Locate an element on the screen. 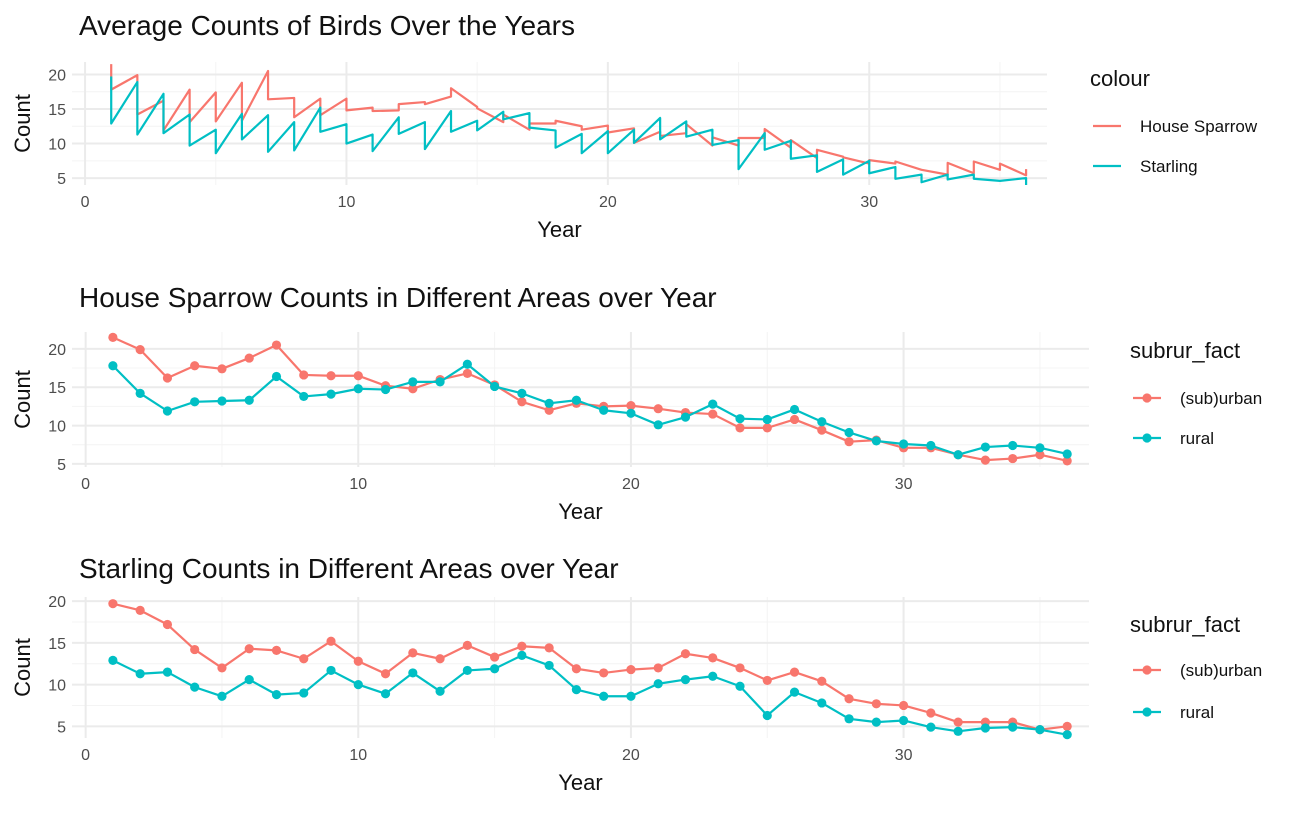  legend-title: colour is located at coordinates (1120, 78).